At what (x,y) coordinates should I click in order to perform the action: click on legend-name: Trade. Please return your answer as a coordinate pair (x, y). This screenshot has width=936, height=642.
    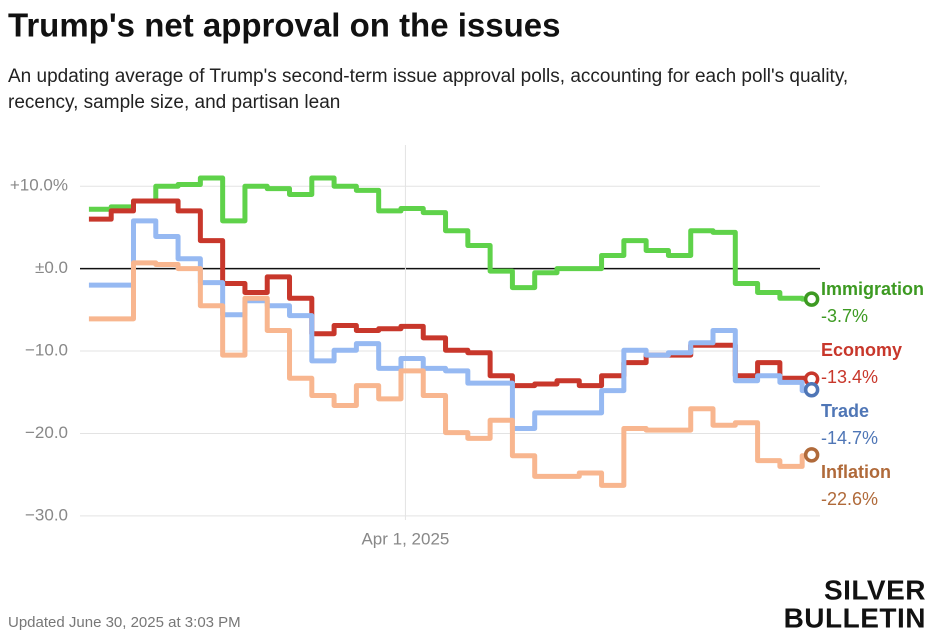
    Looking at the image, I should click on (845, 411).